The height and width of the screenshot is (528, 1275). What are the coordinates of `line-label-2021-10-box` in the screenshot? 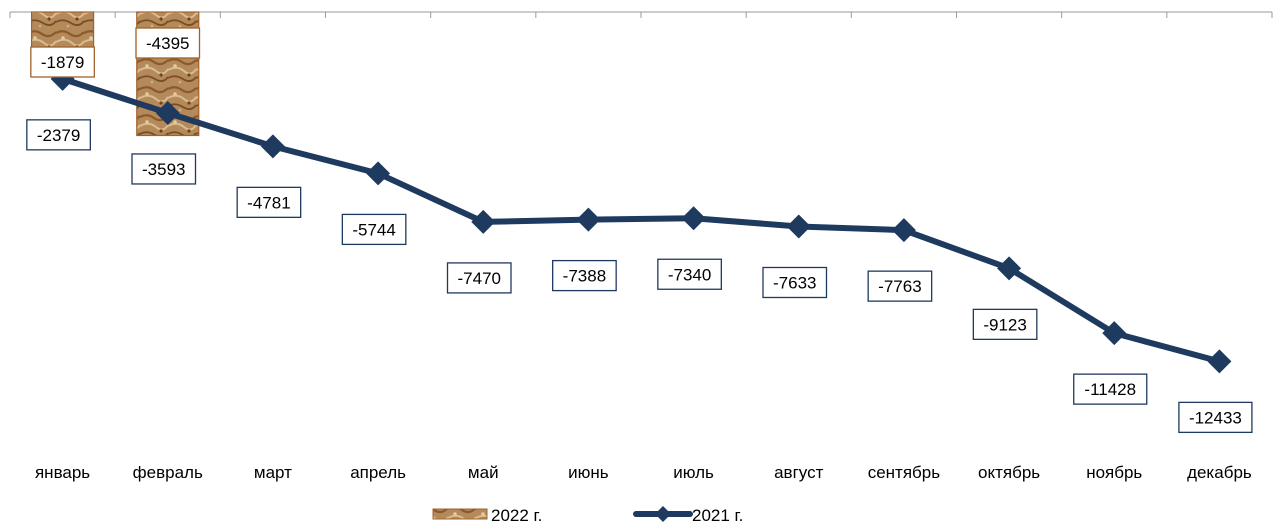 It's located at (1110, 389).